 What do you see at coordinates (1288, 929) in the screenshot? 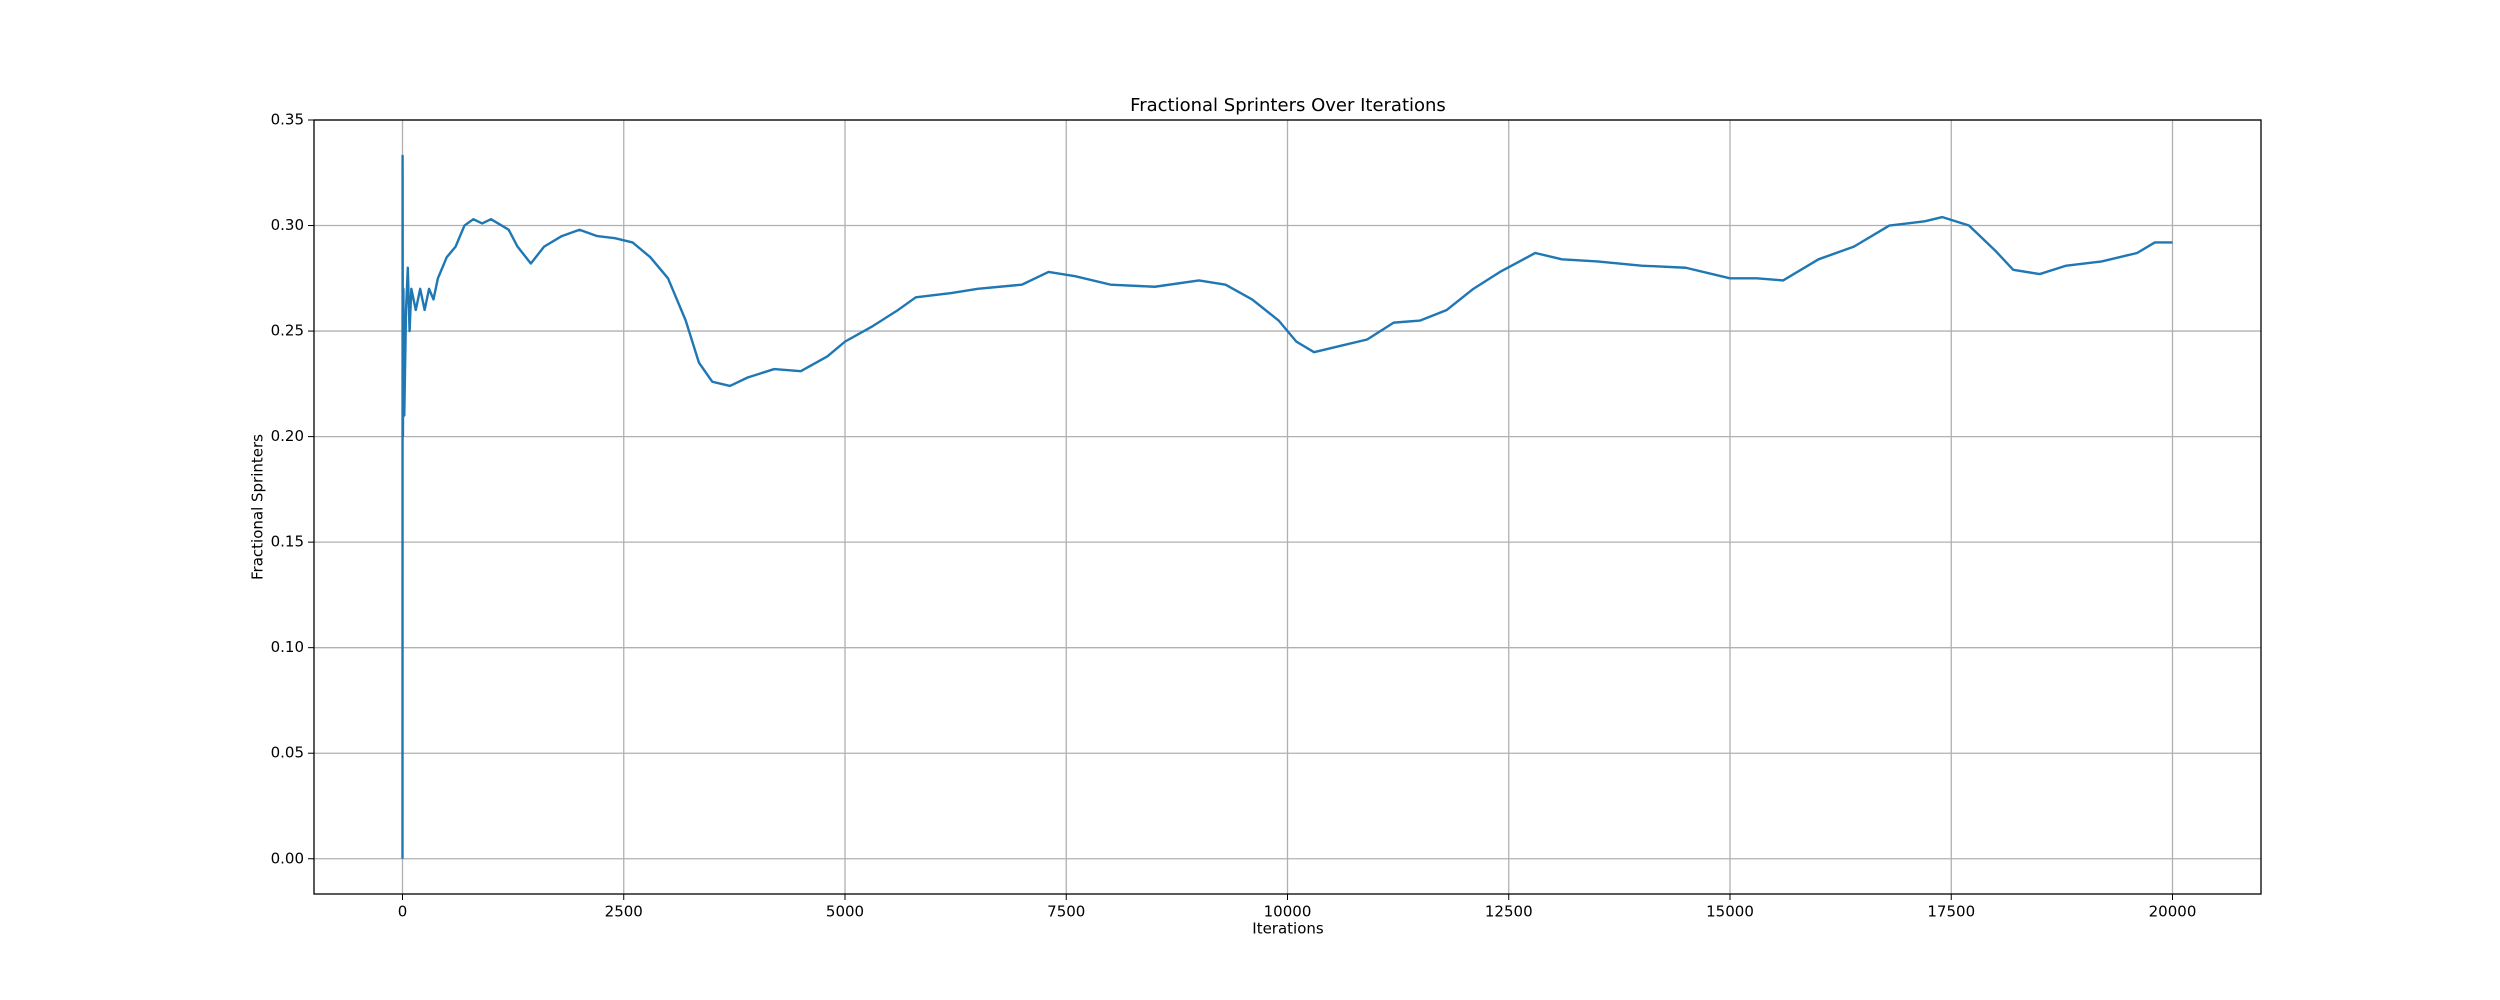
I see `x-axis-label: Iterations` at bounding box center [1288, 929].